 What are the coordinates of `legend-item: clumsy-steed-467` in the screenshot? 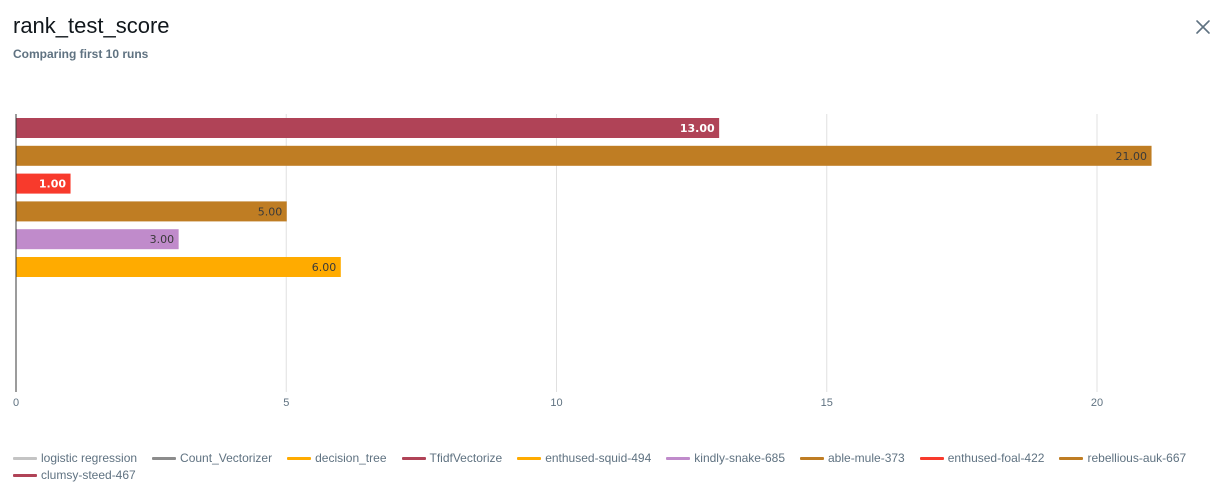 It's located at (74, 475).